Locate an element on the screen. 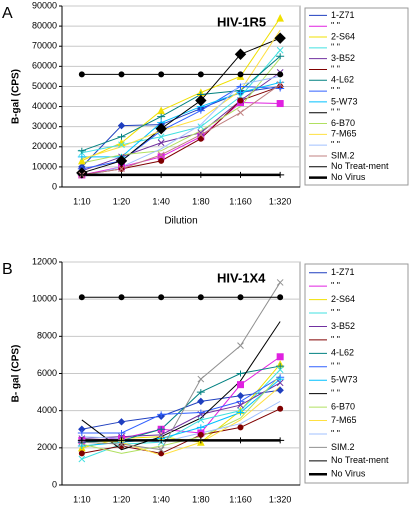 This screenshot has height=511, width=410. legend-label: 1-Z71 is located at coordinates (343, 272).